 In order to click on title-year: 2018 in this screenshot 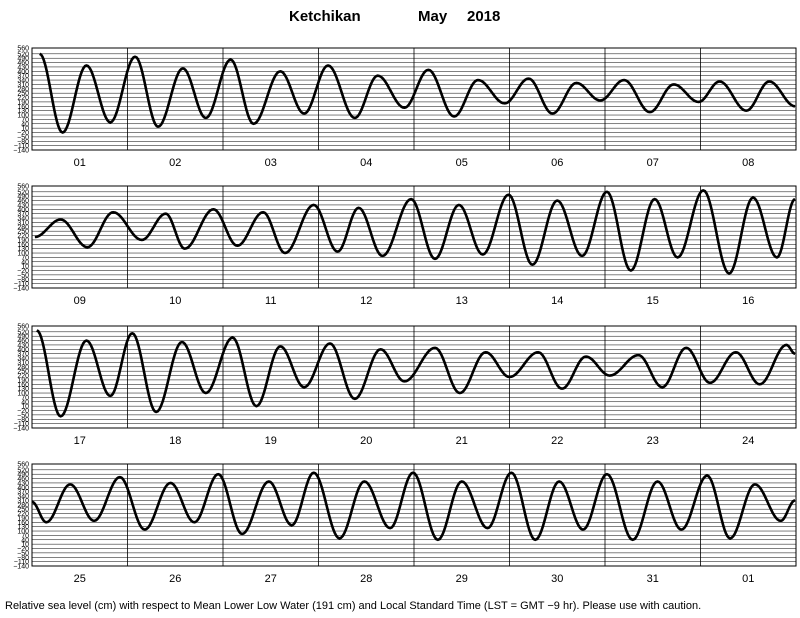, I will do `click(484, 16)`.